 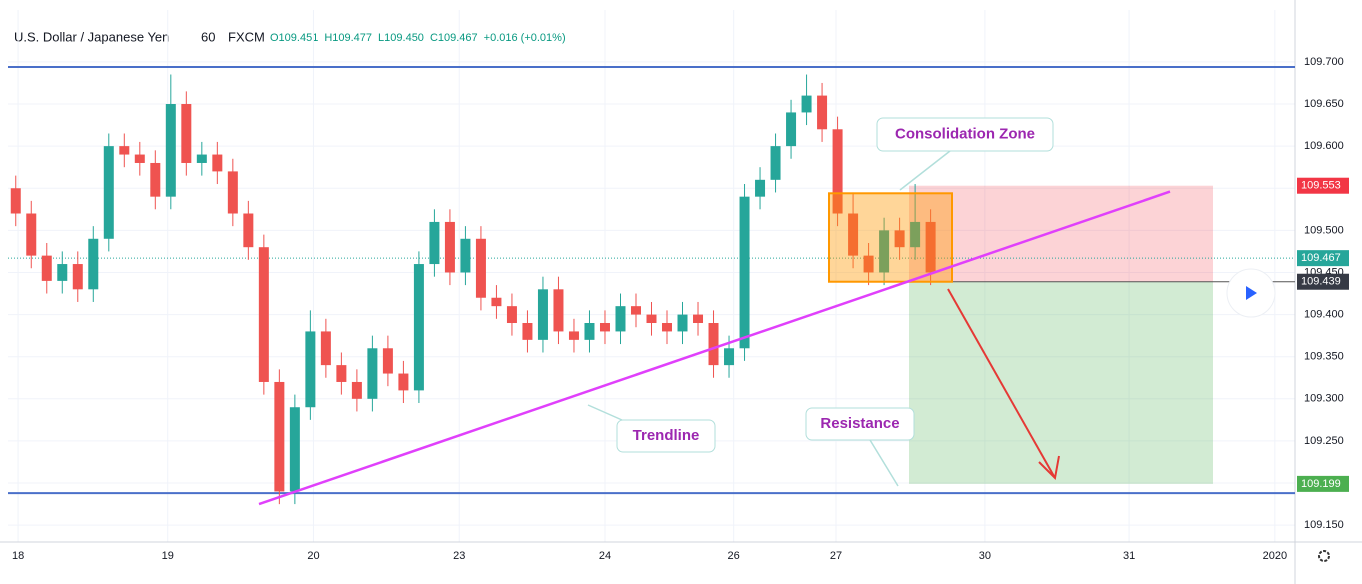 I want to click on arrow-head, so click(x=1049, y=468).